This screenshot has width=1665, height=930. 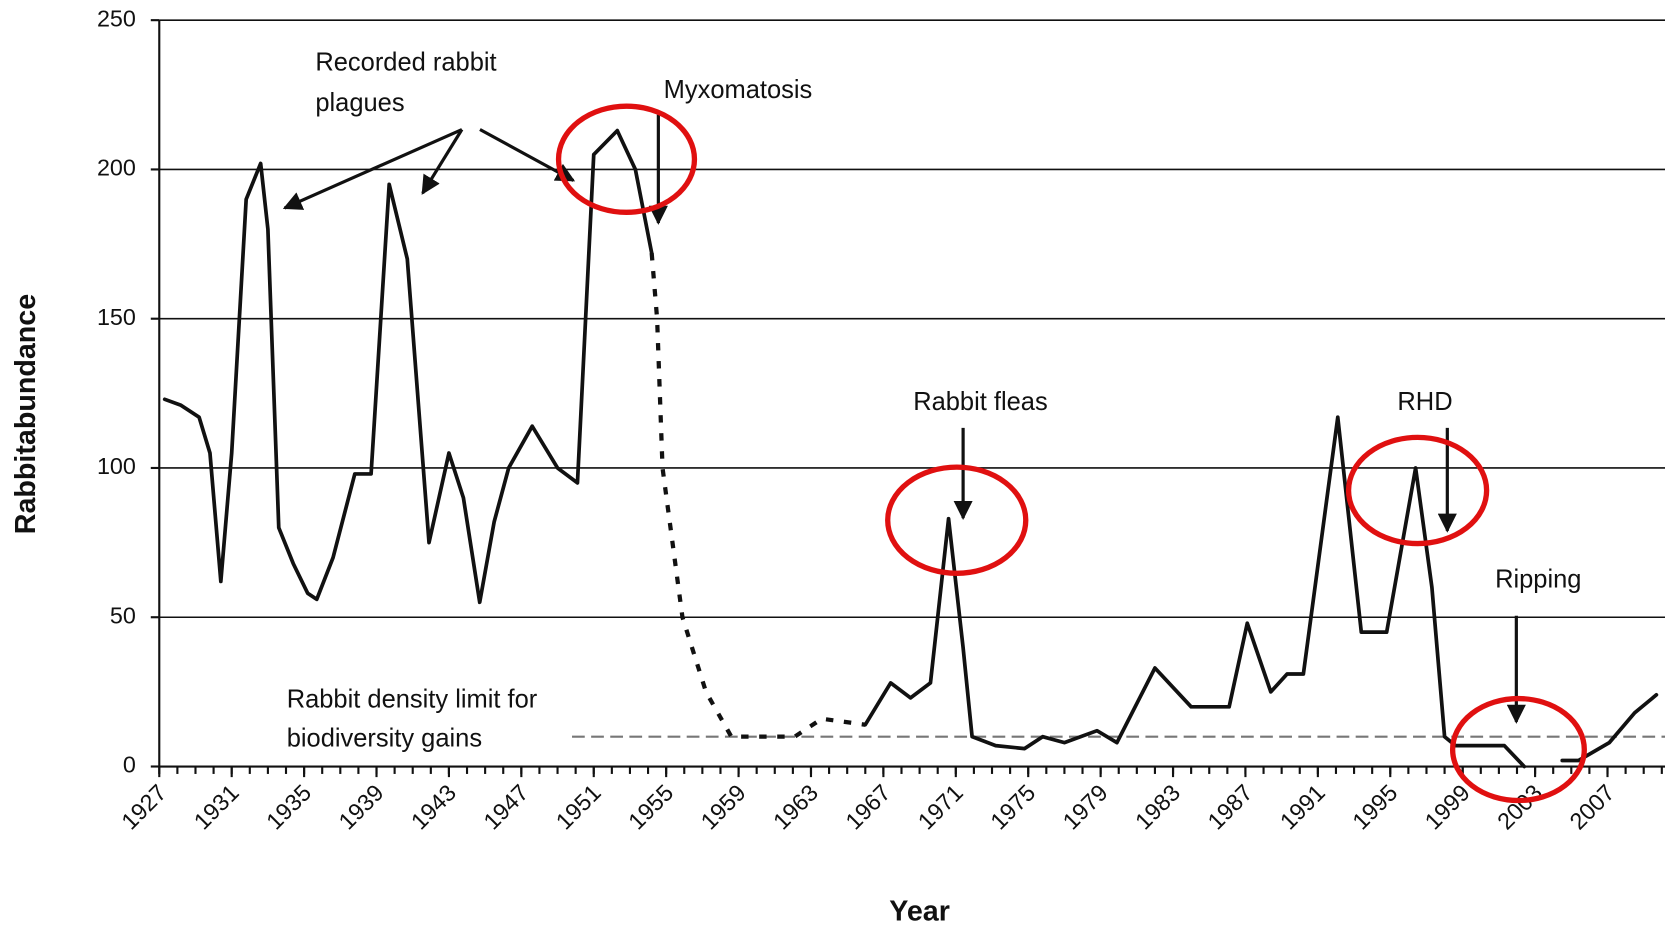 What do you see at coordinates (795, 806) in the screenshot?
I see `x-tick-label: 1963` at bounding box center [795, 806].